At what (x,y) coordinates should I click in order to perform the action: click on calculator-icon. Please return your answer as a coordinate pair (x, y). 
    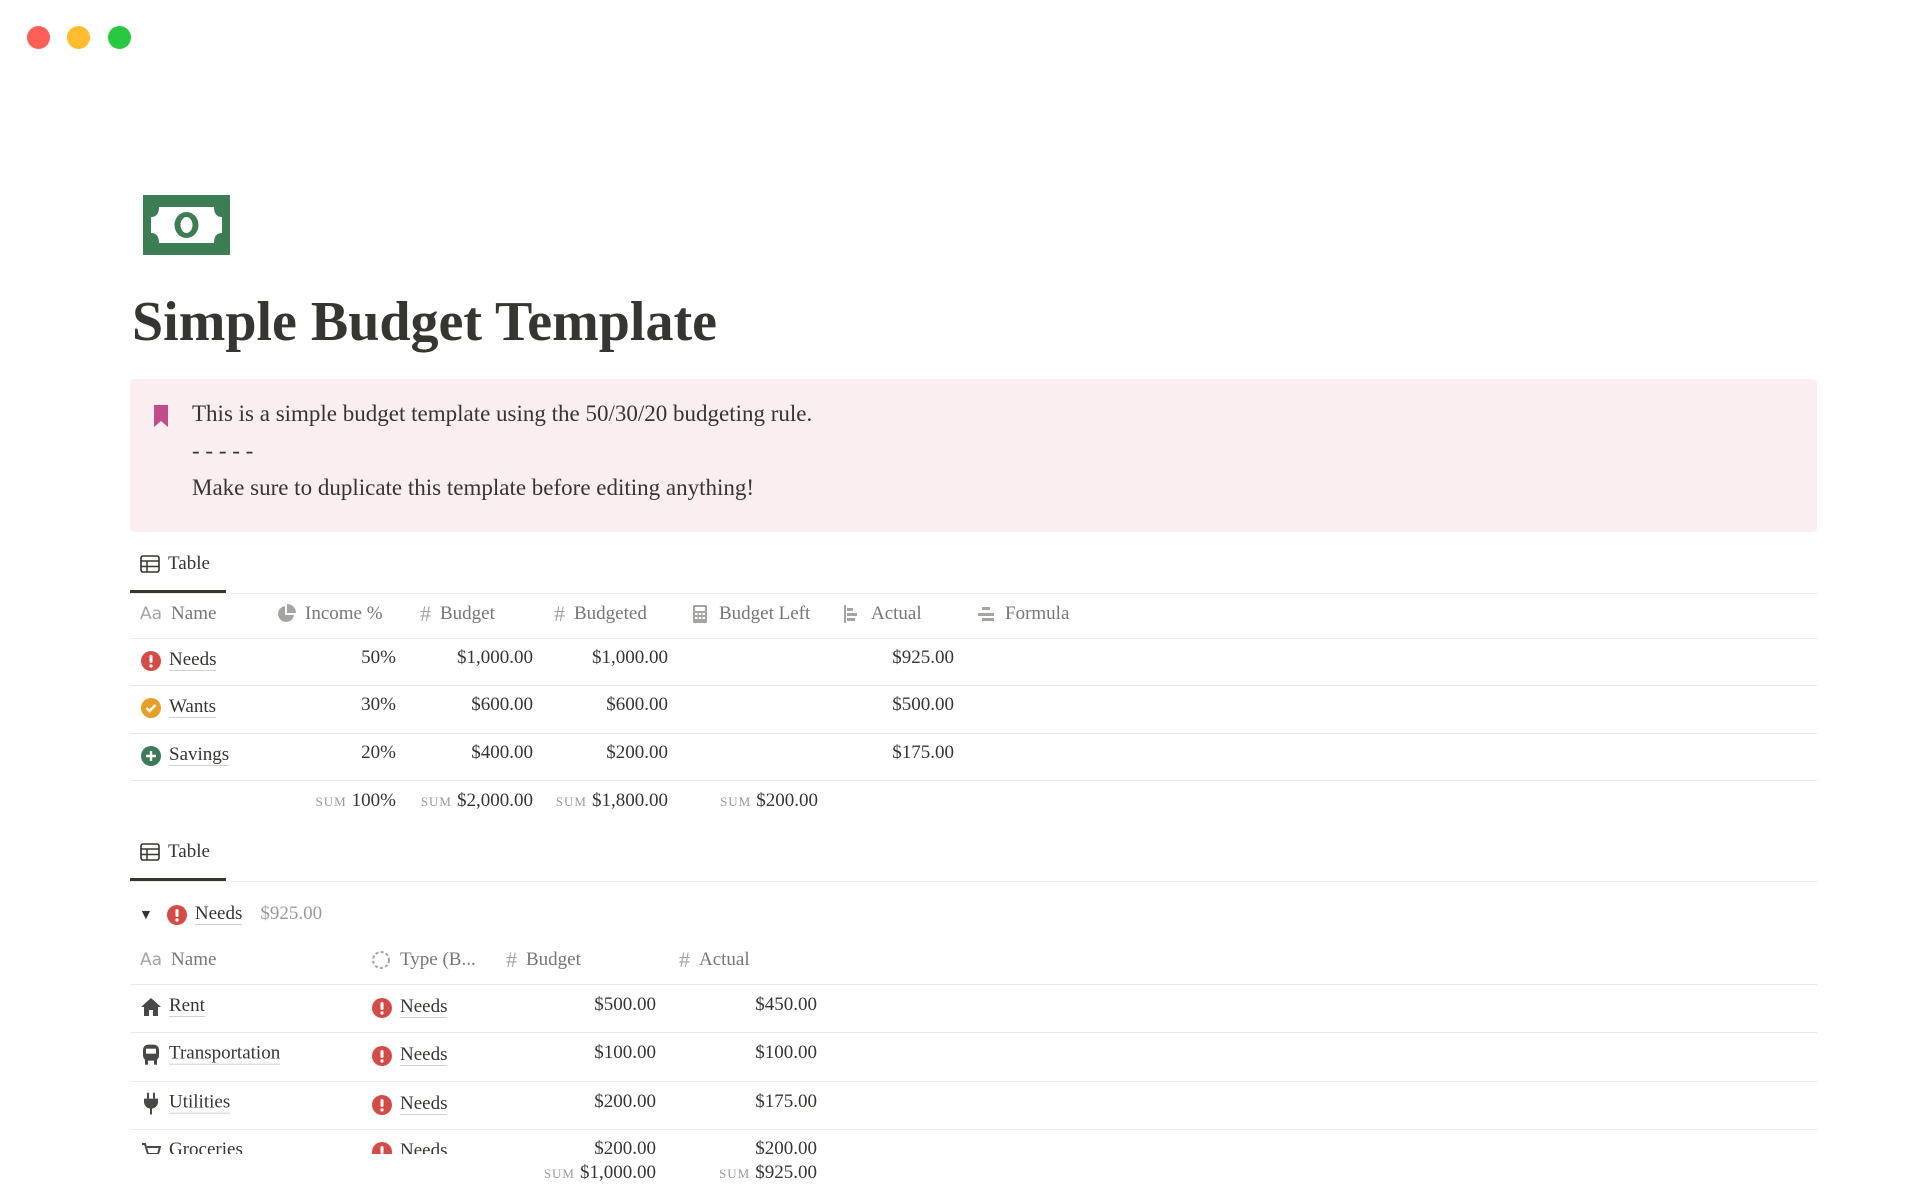
    Looking at the image, I should click on (700, 614).